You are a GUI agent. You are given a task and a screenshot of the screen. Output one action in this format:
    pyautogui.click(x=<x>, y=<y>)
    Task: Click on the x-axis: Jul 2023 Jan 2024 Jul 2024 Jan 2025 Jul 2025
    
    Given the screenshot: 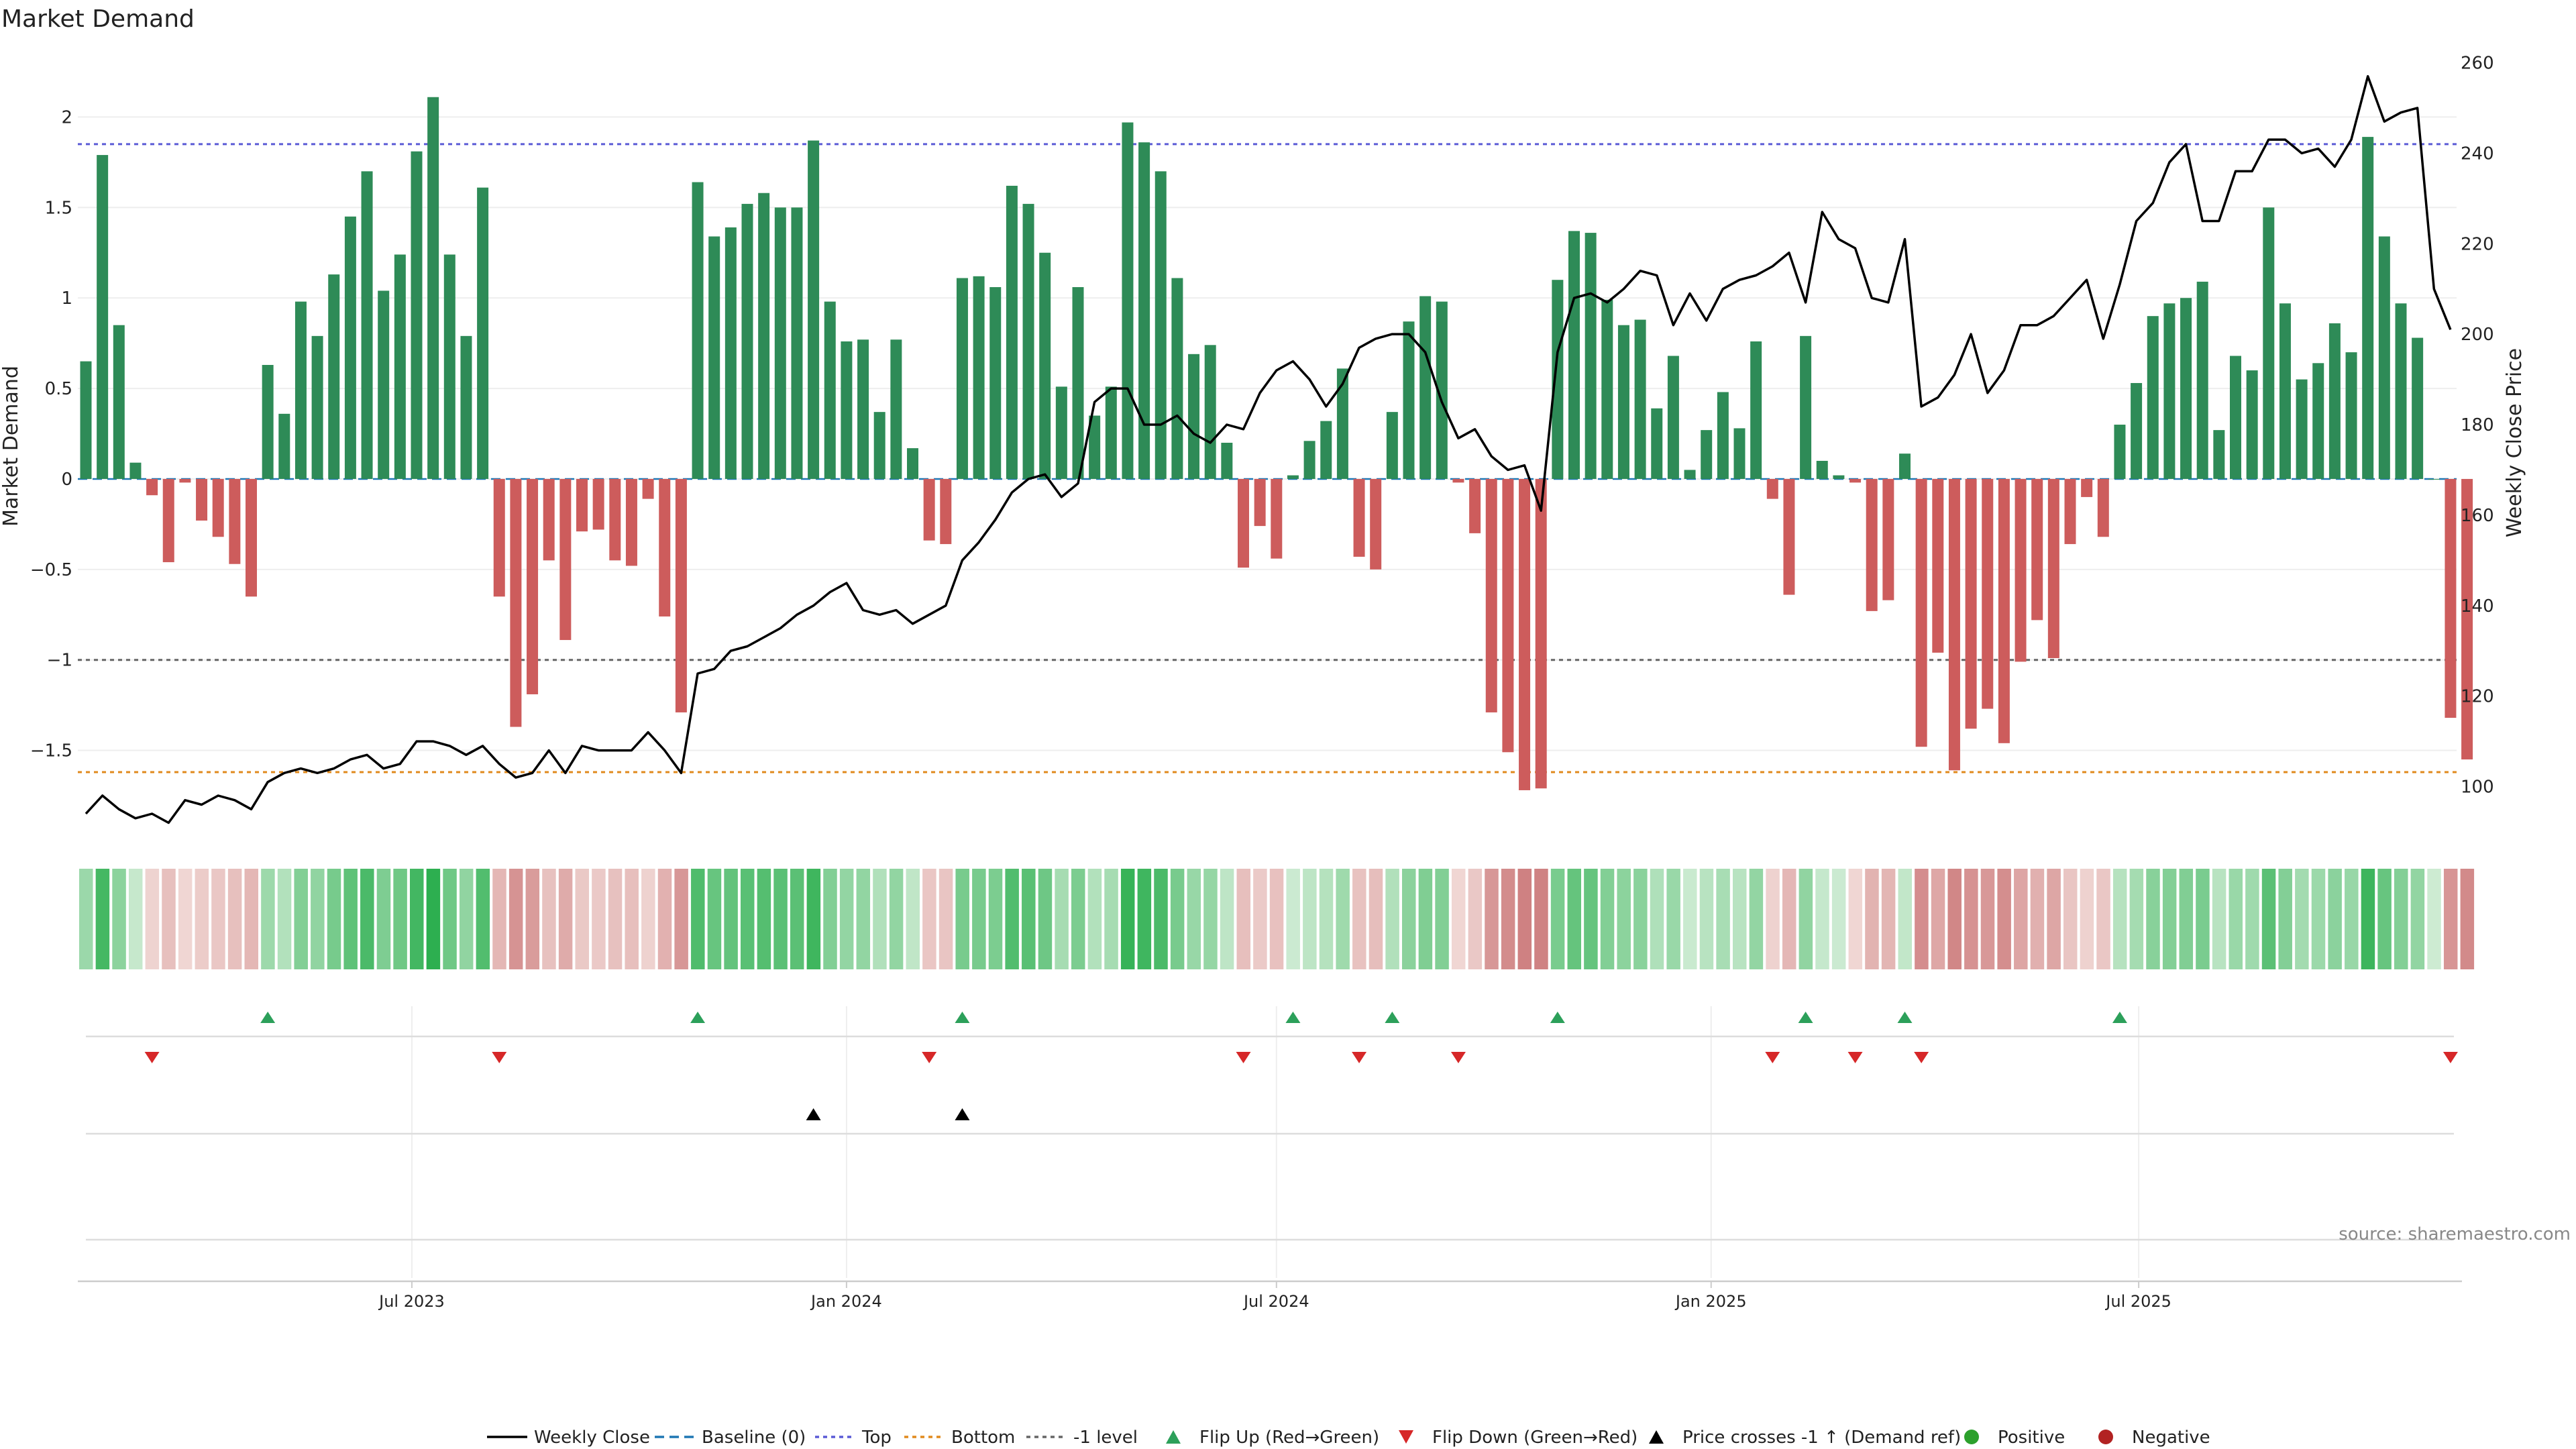 What is the action you would take?
    pyautogui.click(x=1270, y=1295)
    